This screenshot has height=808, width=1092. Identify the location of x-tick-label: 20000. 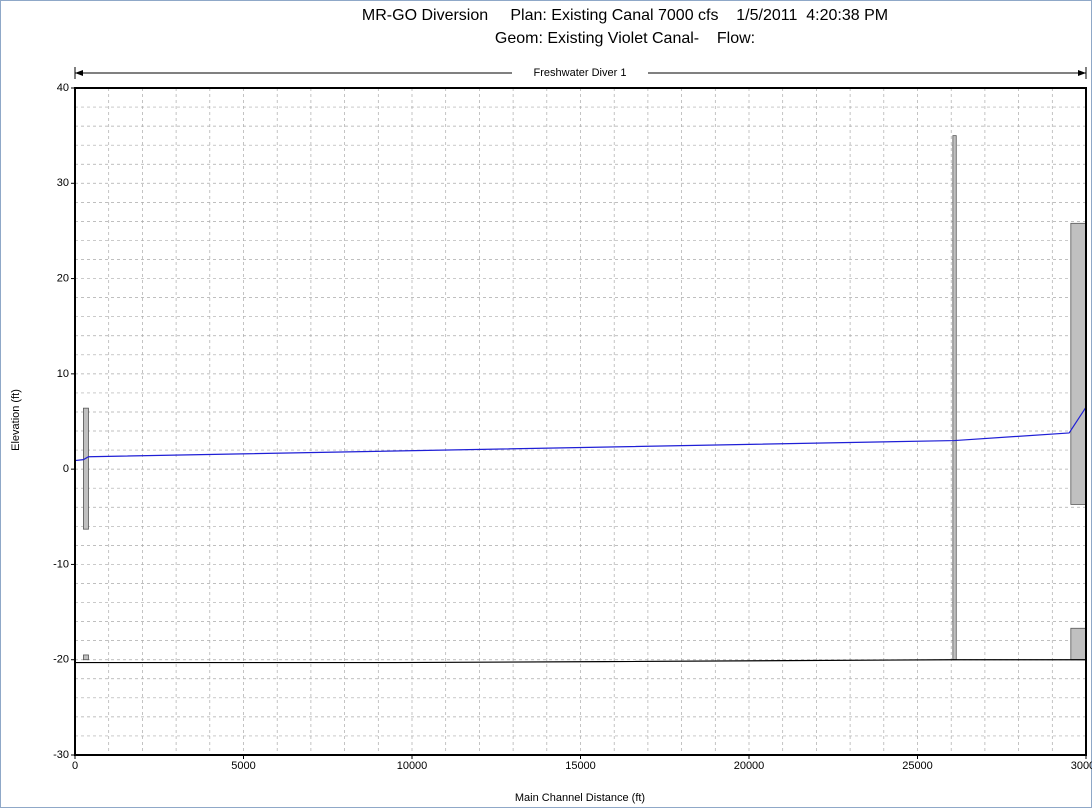
(749, 766).